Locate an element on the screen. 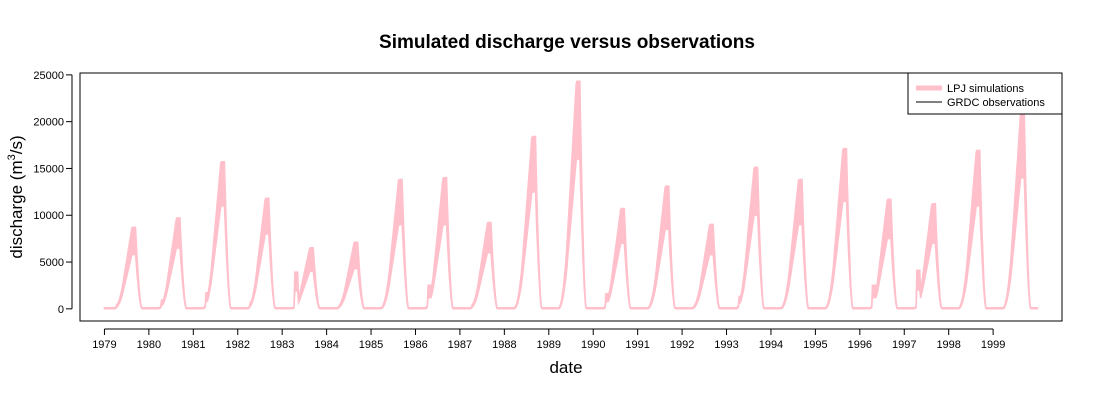  y-axis-label-tail: /s) is located at coordinates (16, 144).